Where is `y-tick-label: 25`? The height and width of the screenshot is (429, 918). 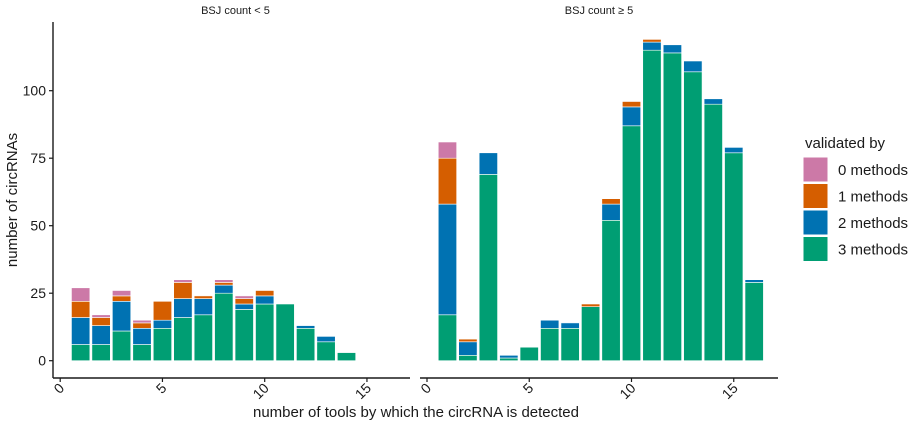 y-tick-label: 25 is located at coordinates (38, 293).